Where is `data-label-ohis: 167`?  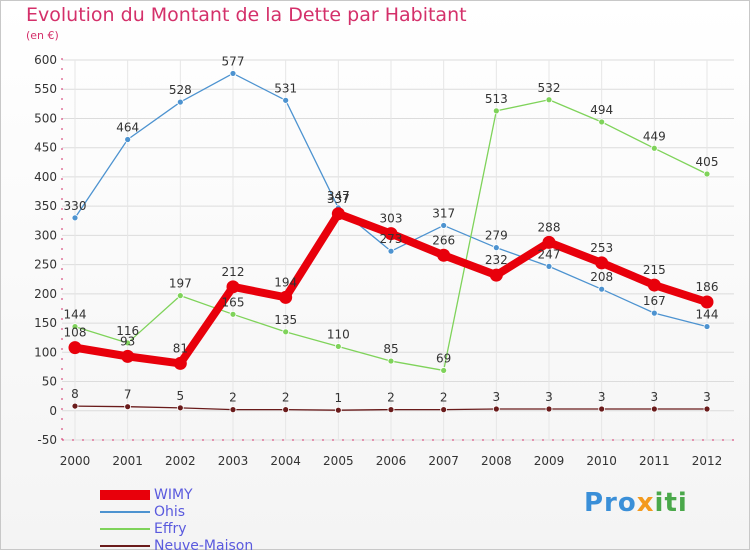 data-label-ohis: 167 is located at coordinates (654, 301).